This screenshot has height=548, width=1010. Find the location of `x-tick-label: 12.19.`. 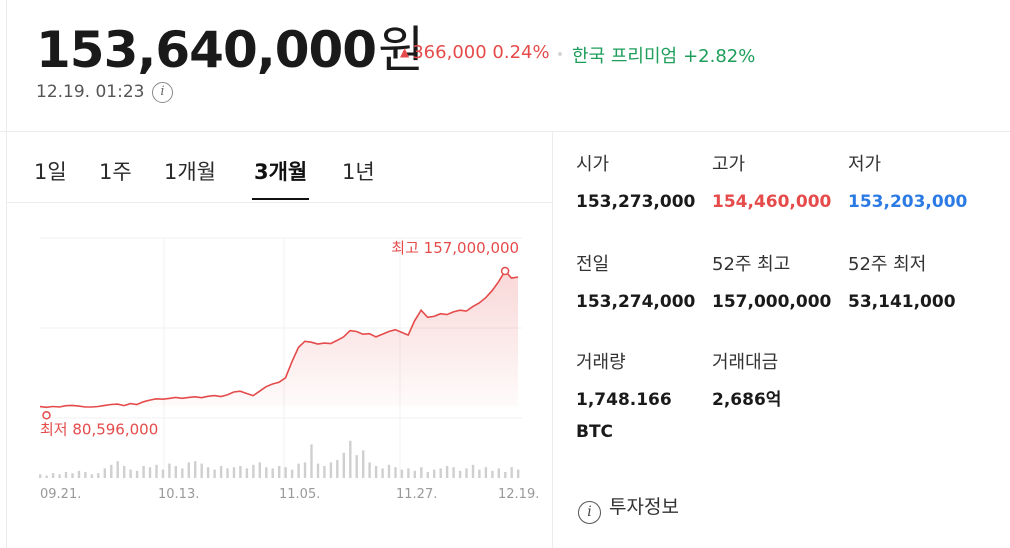

x-tick-label: 12.19. is located at coordinates (518, 494).